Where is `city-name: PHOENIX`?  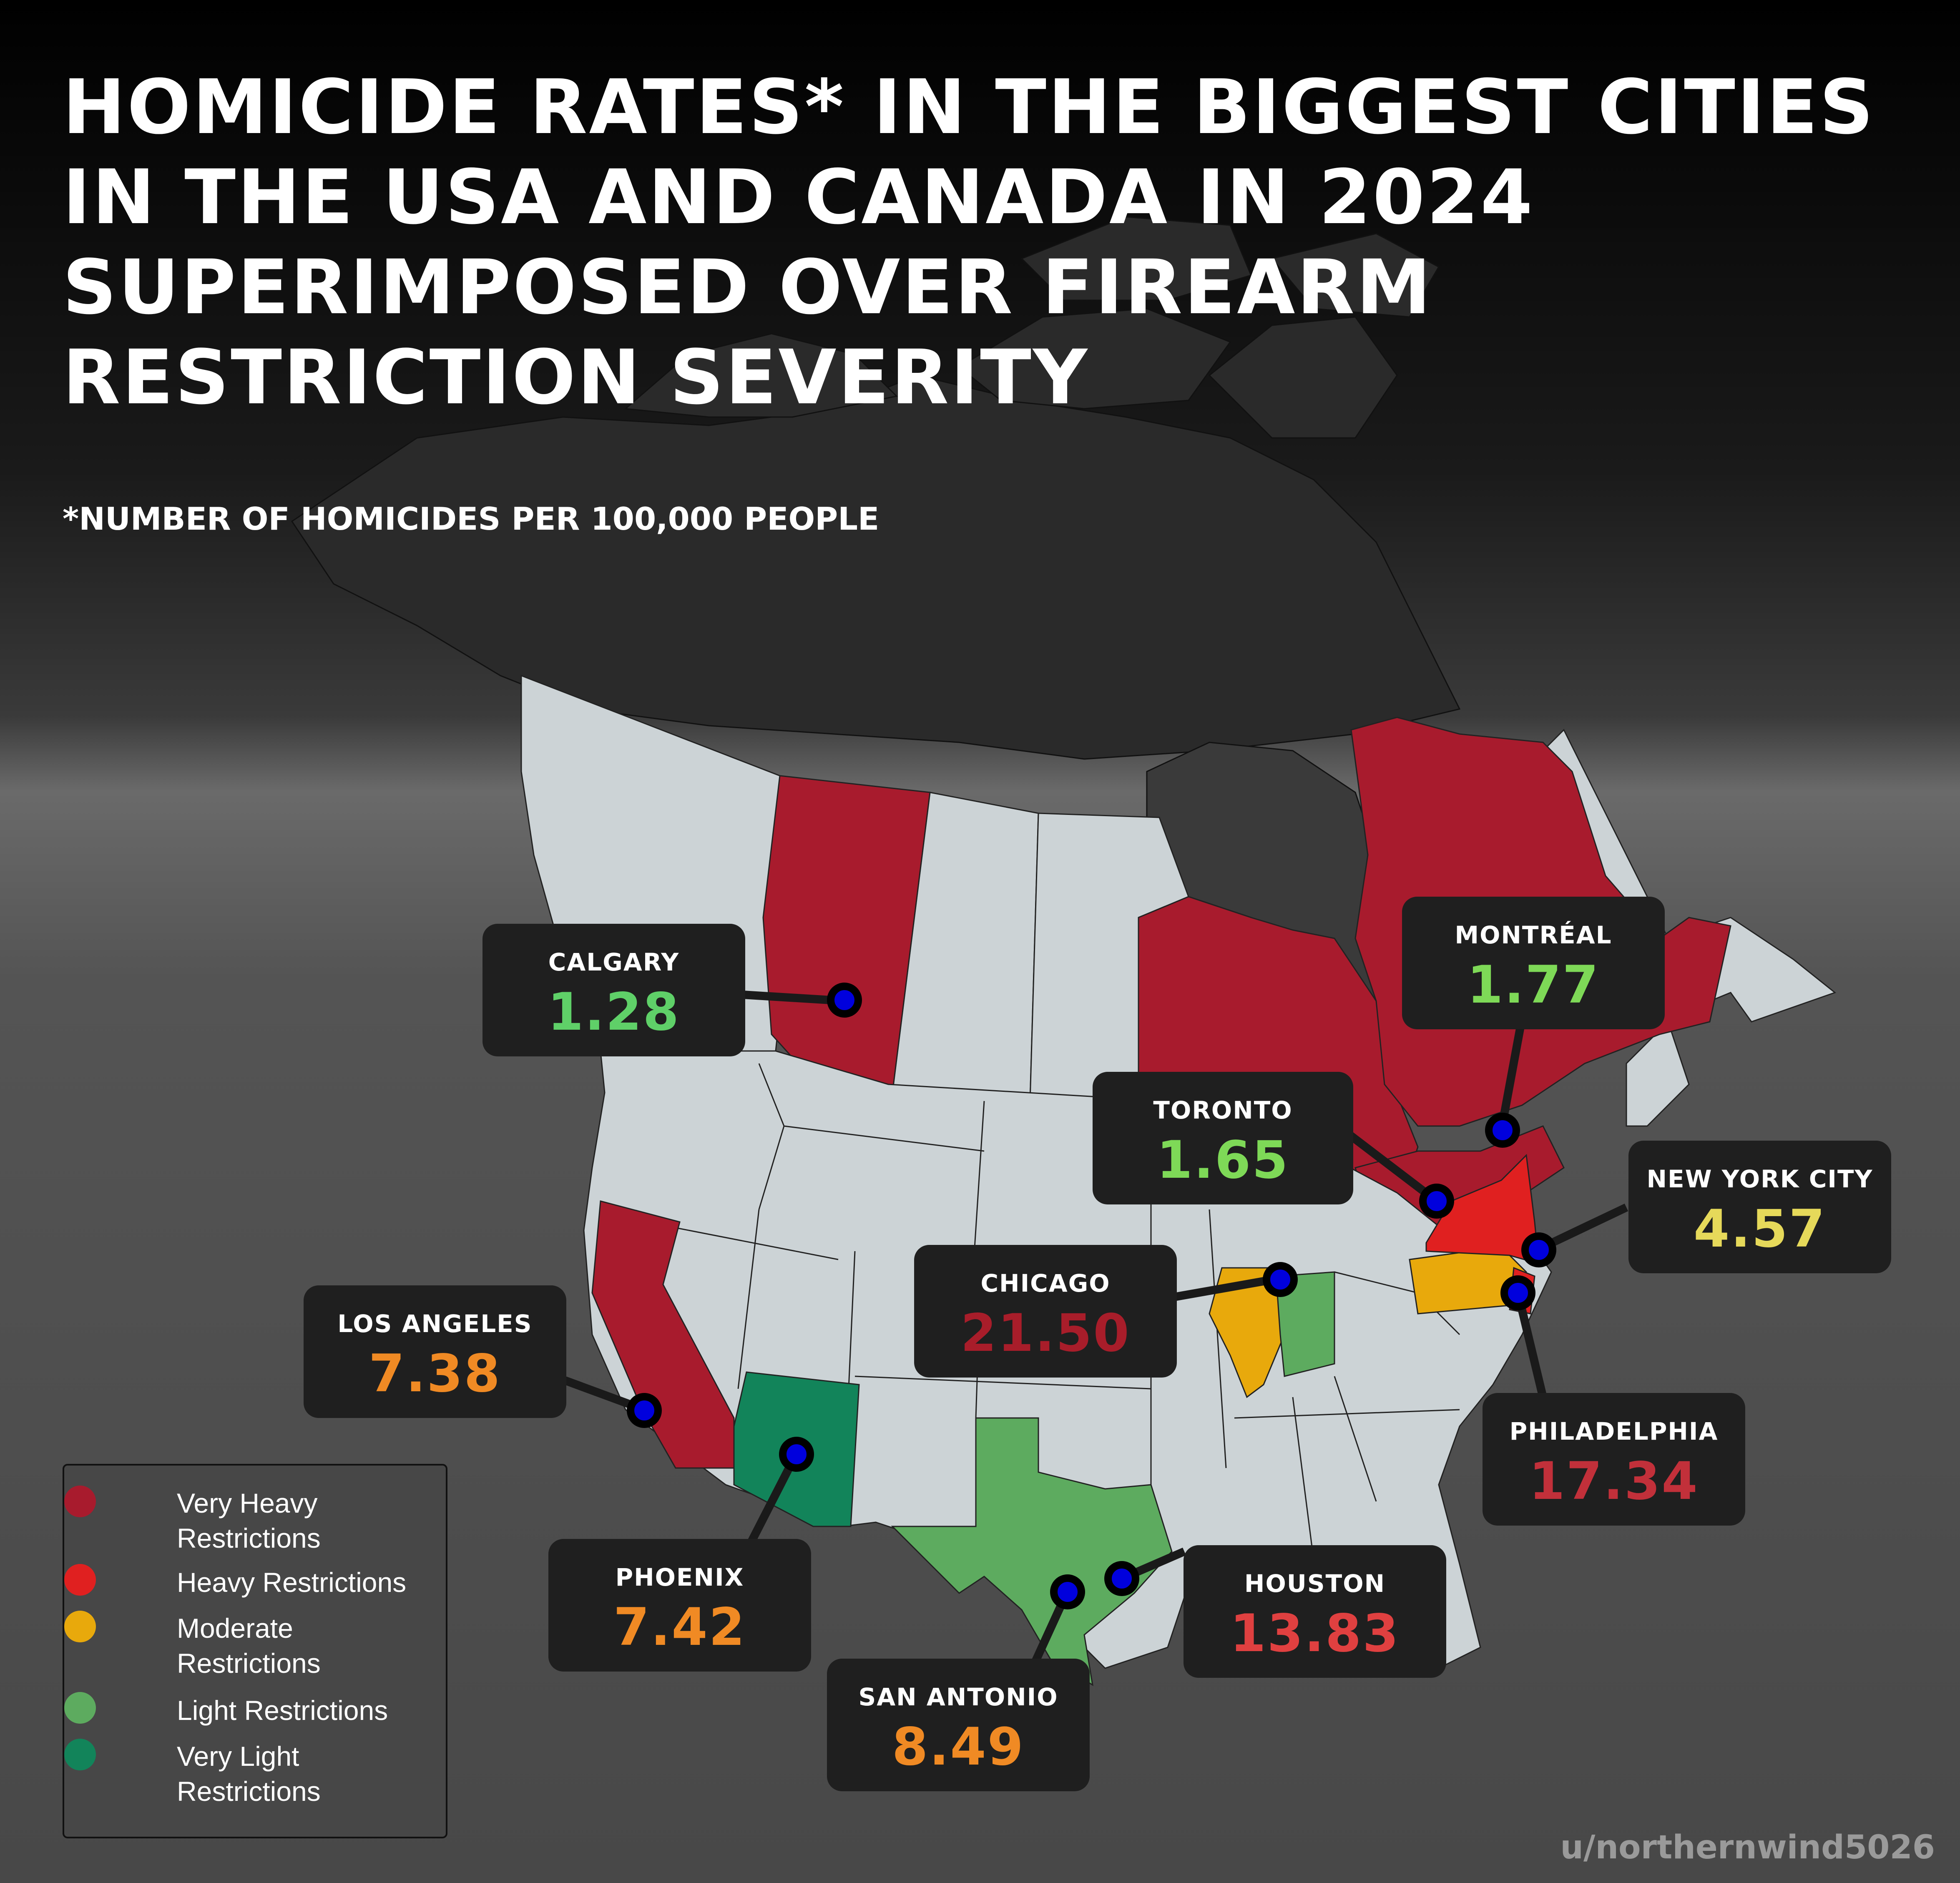
city-name: PHOENIX is located at coordinates (679, 1577).